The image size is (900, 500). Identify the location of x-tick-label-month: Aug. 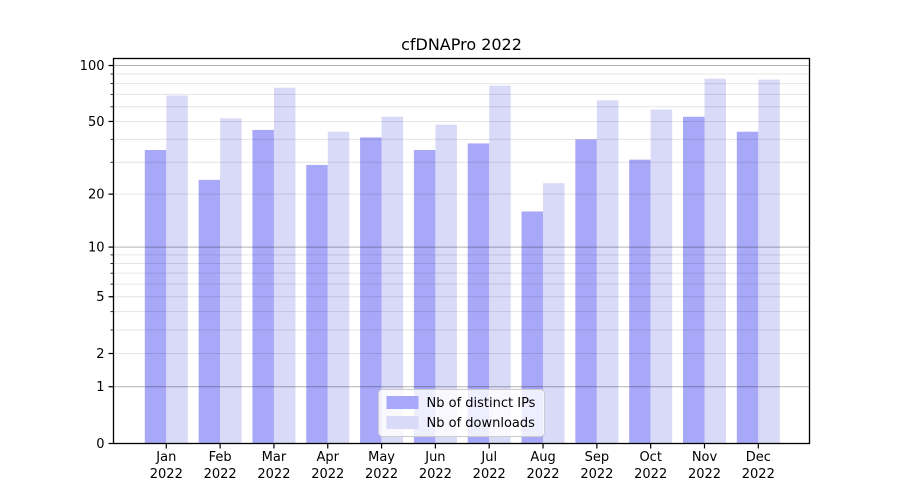
(542, 457).